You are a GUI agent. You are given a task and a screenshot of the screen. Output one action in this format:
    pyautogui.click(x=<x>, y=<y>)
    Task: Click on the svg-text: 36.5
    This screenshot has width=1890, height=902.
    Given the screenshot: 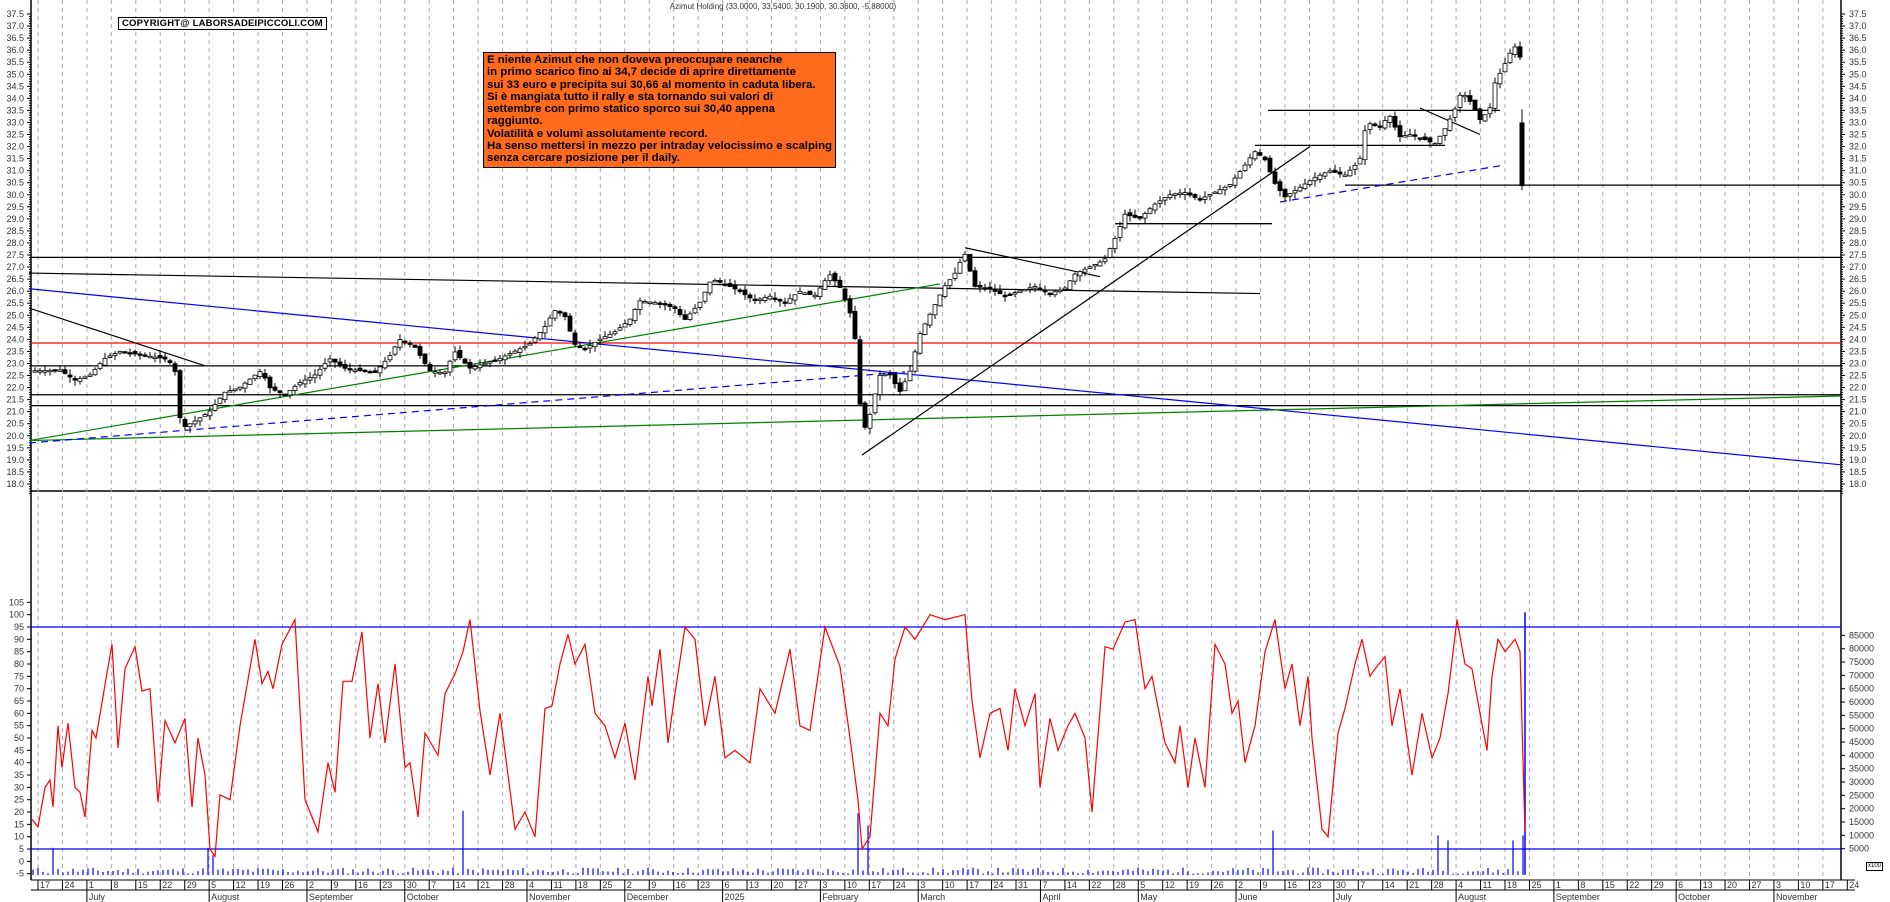 What is the action you would take?
    pyautogui.click(x=1858, y=38)
    